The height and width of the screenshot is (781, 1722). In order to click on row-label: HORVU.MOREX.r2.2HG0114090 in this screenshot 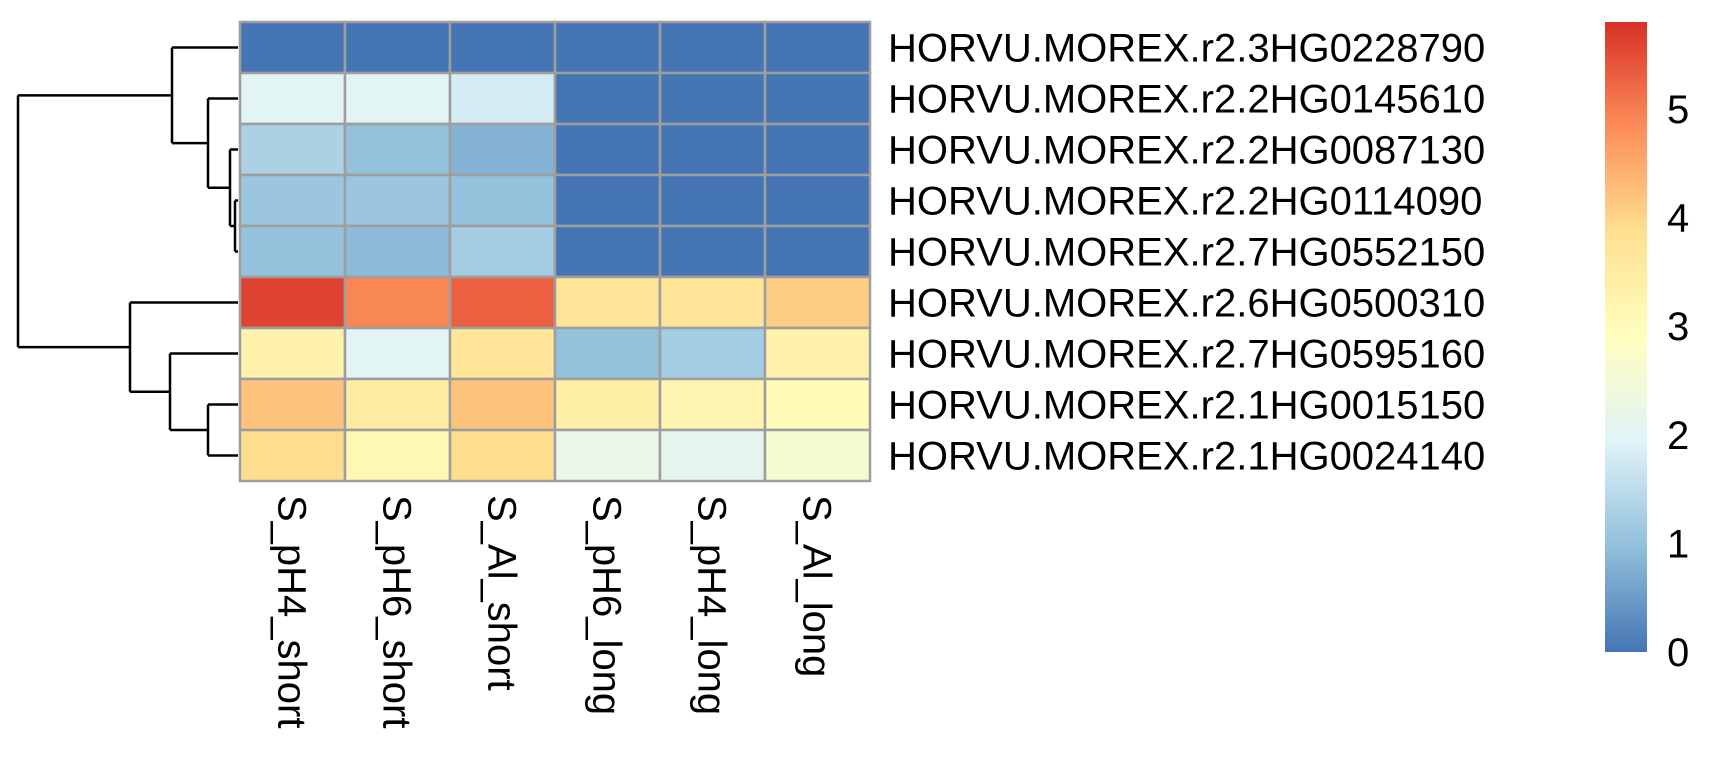, I will do `click(1185, 202)`.